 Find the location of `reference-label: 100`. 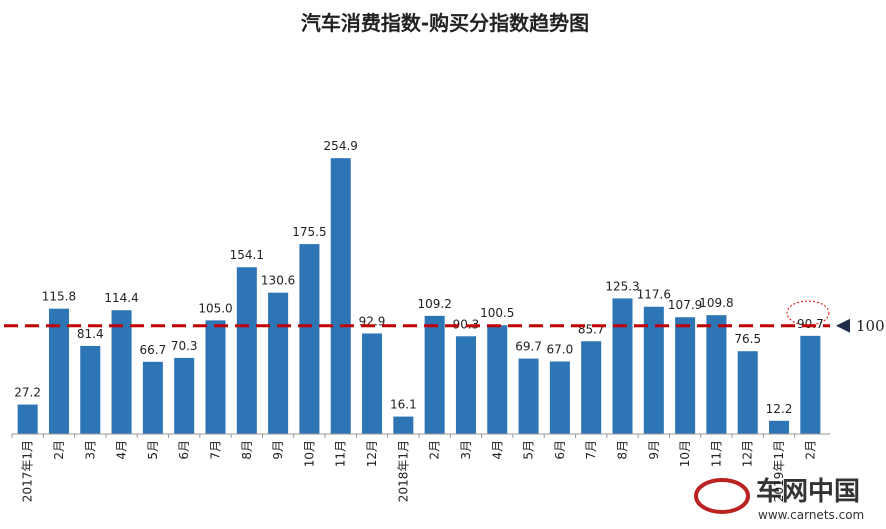

reference-label: 100 is located at coordinates (870, 326).